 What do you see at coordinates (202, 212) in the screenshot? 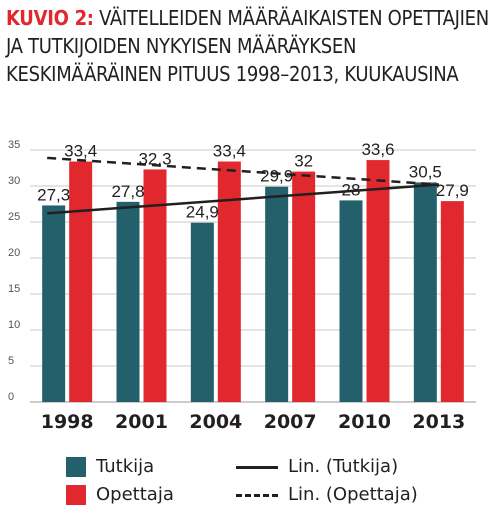
I see `data-label-tutkija: 24,9` at bounding box center [202, 212].